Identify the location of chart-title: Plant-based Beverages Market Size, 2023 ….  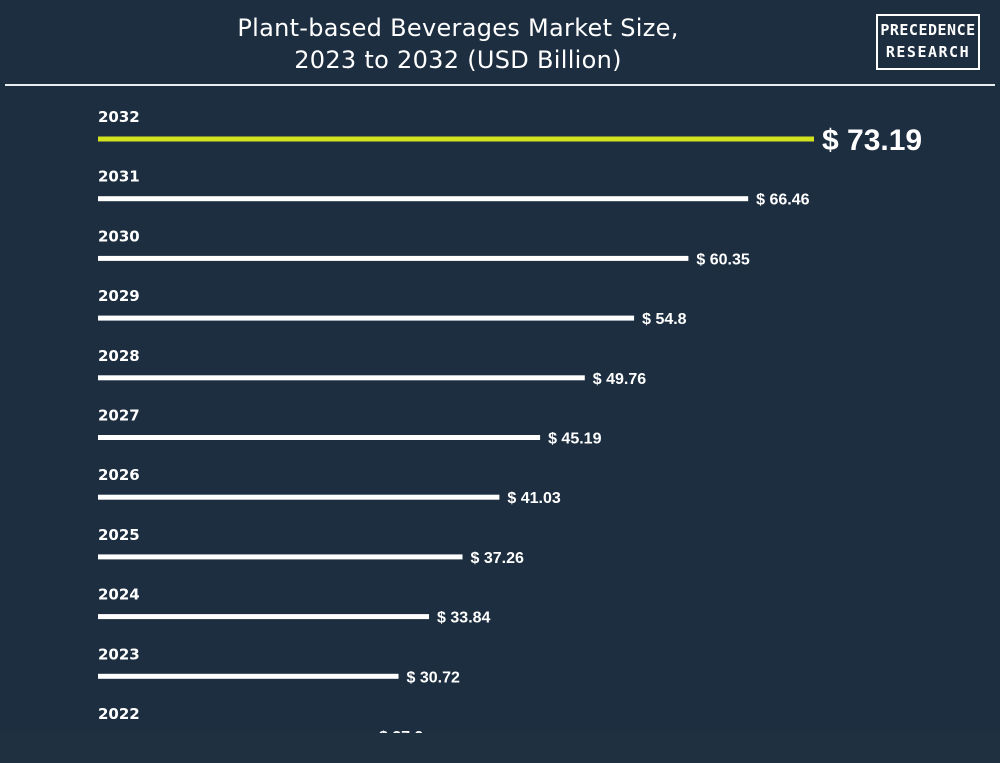
(458, 44).